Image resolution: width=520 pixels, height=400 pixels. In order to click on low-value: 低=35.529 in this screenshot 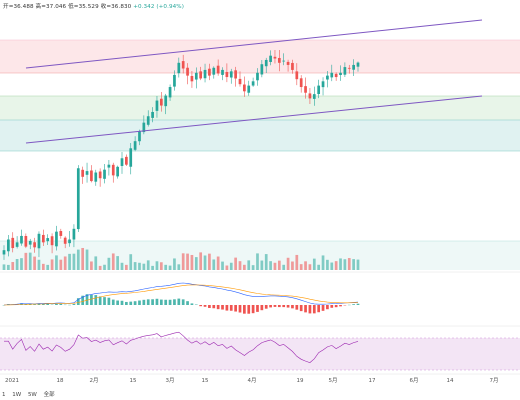, I will do `click(83, 7)`.